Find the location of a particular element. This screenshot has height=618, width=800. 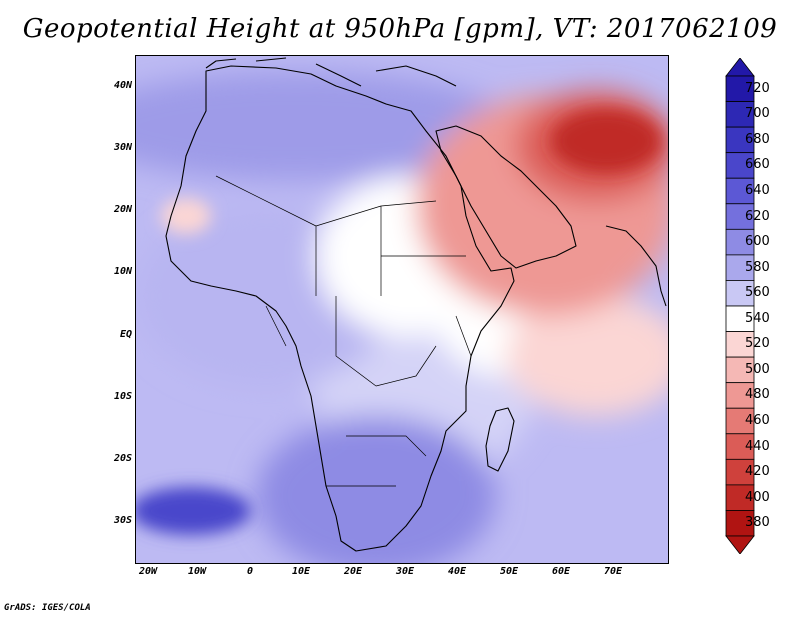

field-west-sahara-pink is located at coordinates (186, 216).